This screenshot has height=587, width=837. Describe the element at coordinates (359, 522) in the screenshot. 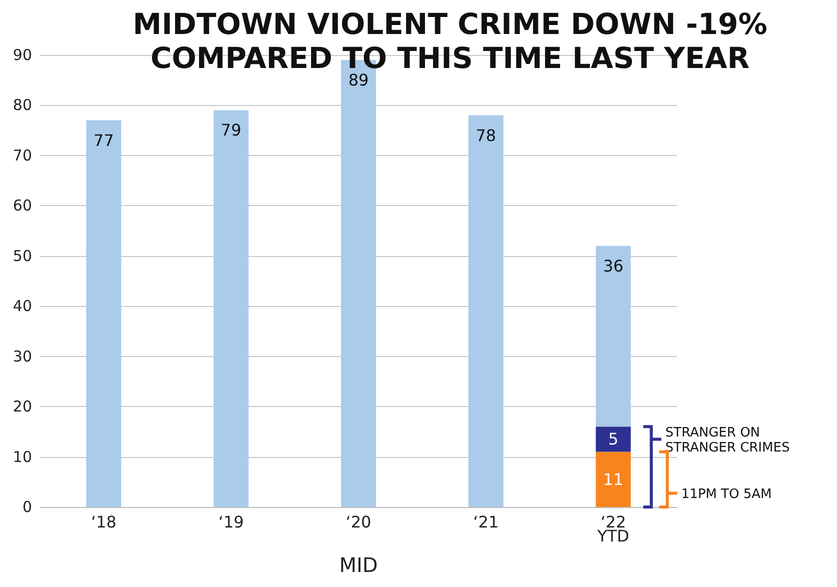

I see `x-tick-label: ‘20` at that location.